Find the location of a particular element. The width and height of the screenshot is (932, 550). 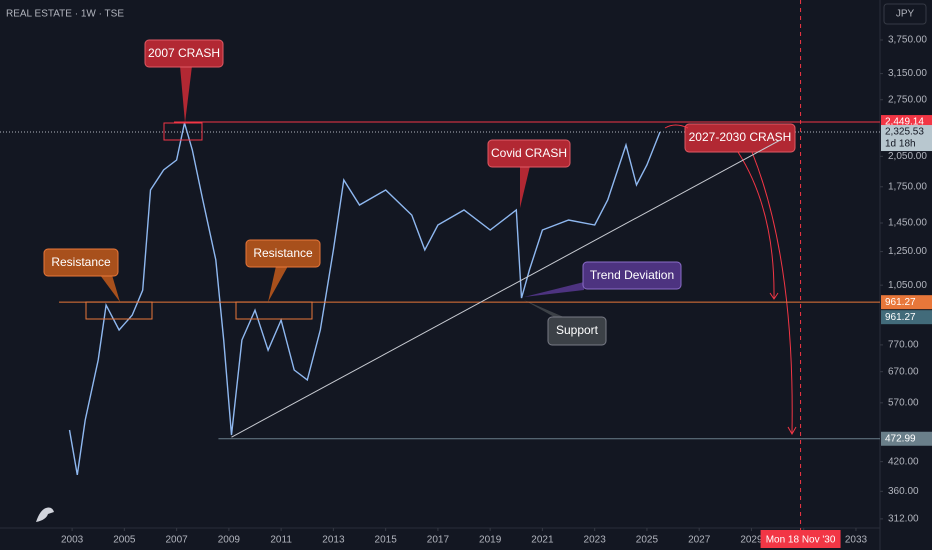

annotation: 2027-2030 CRASH is located at coordinates (740, 137).